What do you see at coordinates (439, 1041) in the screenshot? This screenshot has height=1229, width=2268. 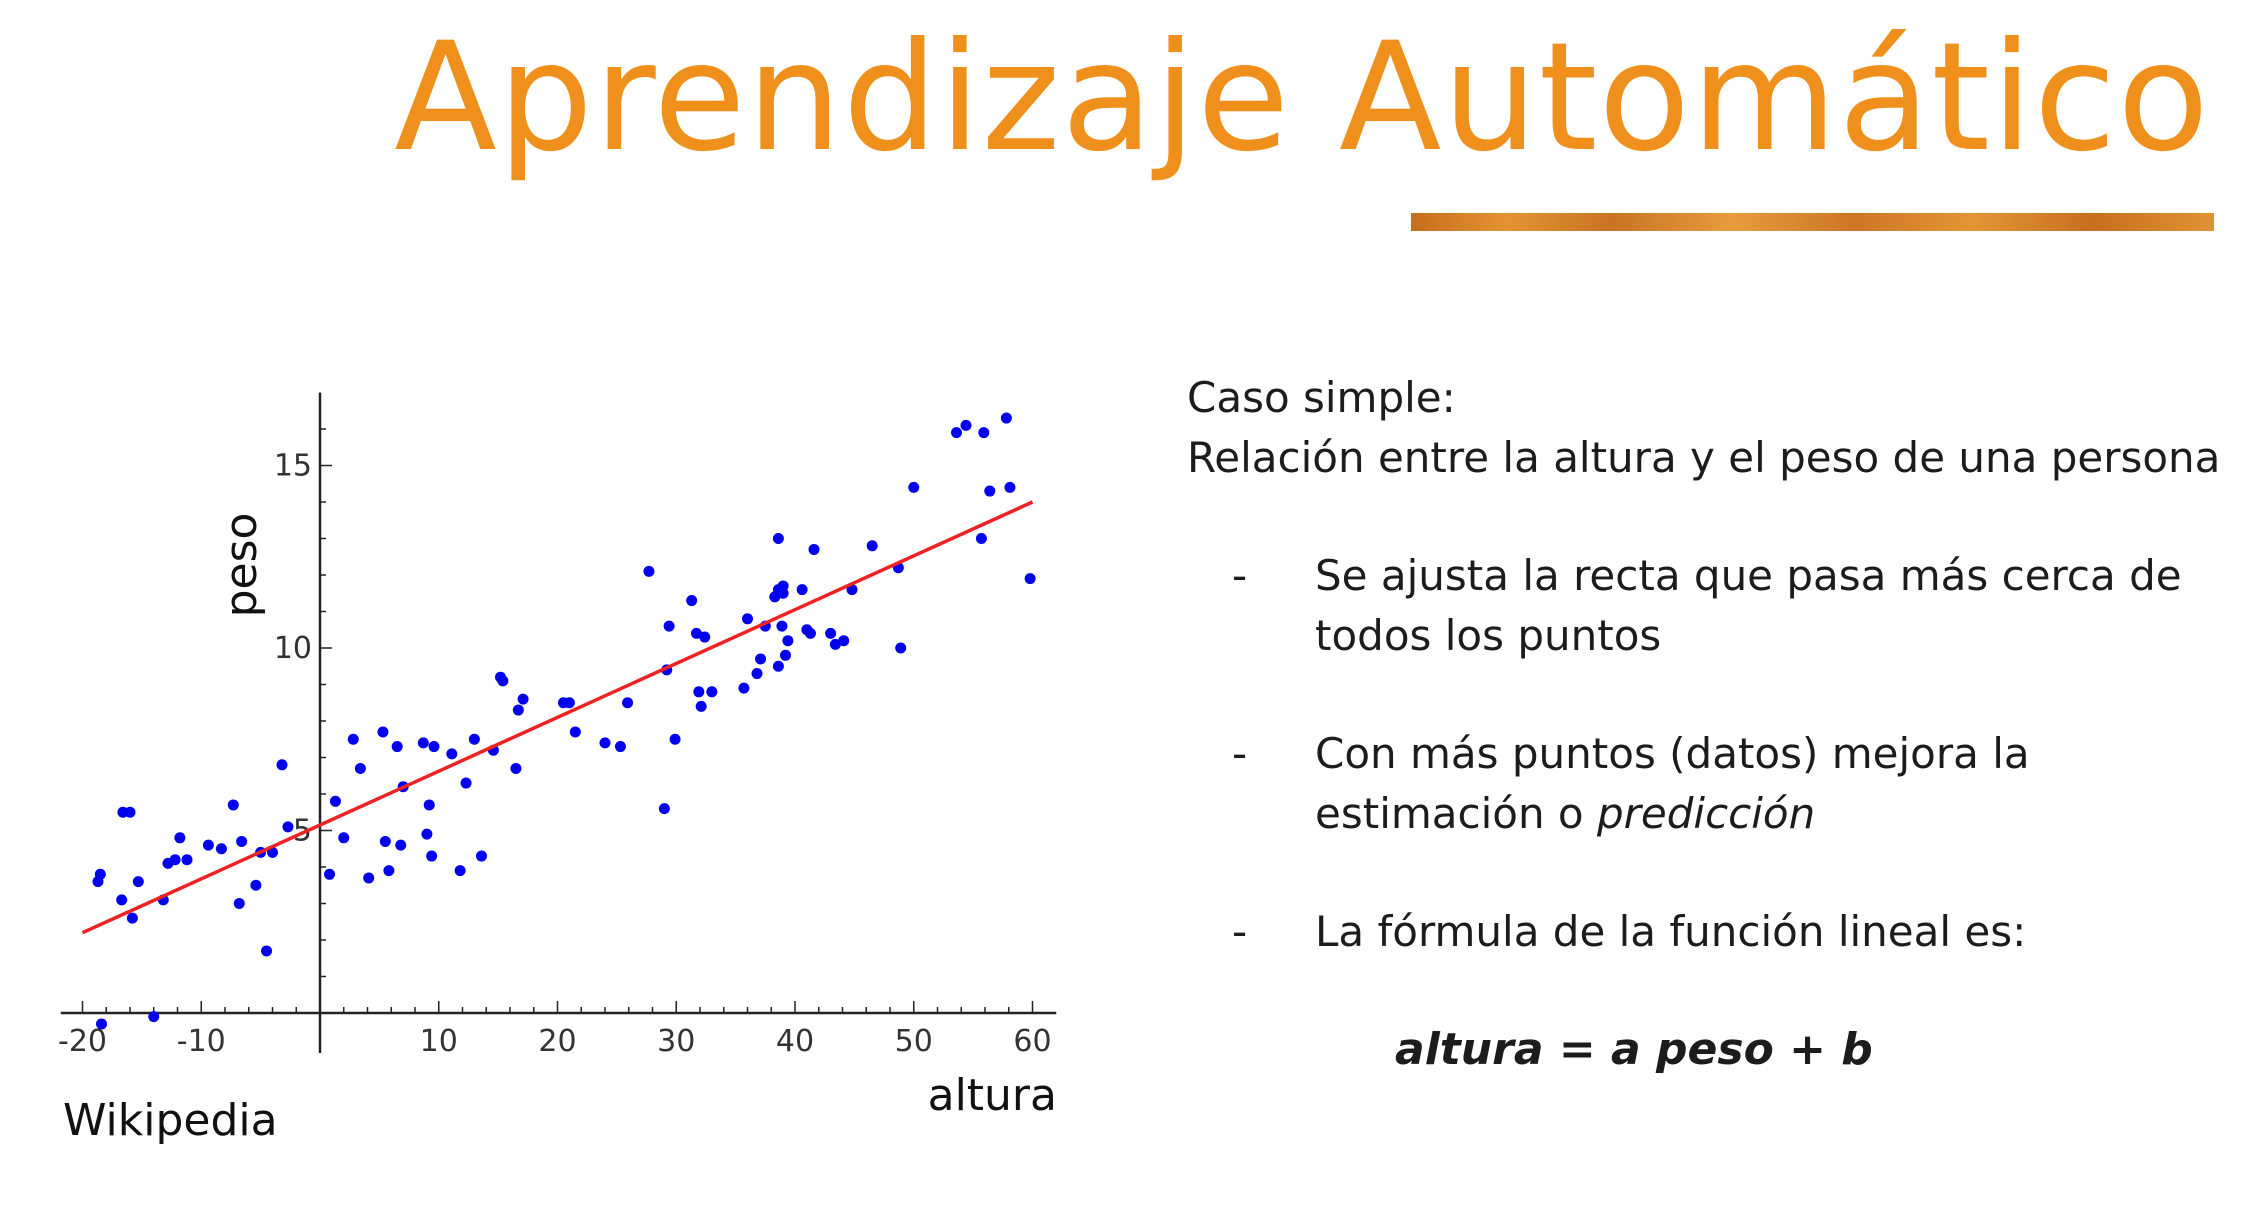 I see `x-tick-label: 10` at bounding box center [439, 1041].